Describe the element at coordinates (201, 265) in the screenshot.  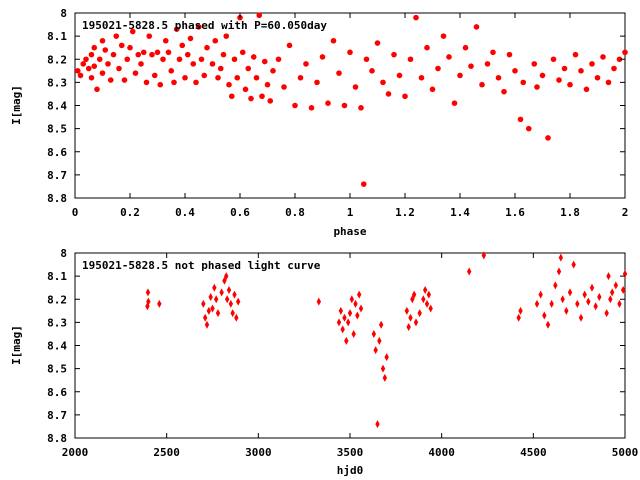
I see `chart-title: 195021-5828.5 not phased light curve` at that location.